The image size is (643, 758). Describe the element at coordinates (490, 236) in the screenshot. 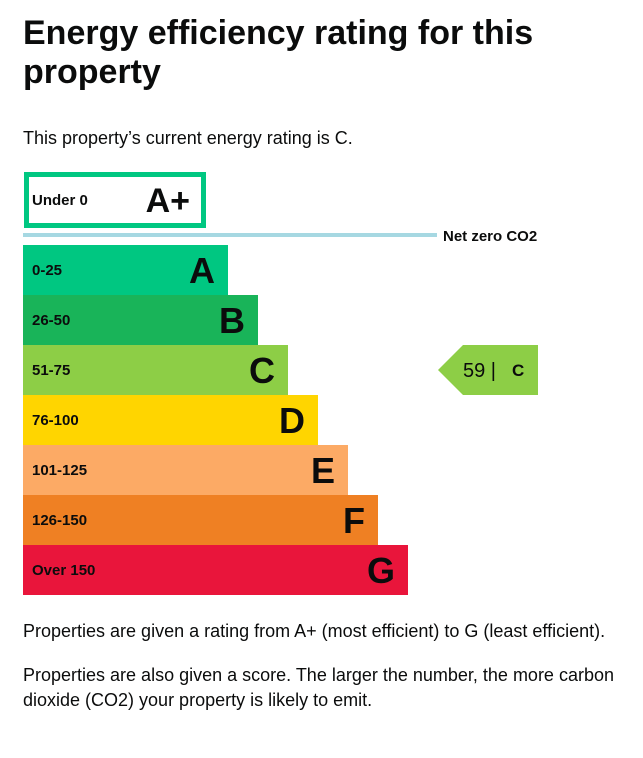

I see `net-zero-label: Net zero CO2` at that location.